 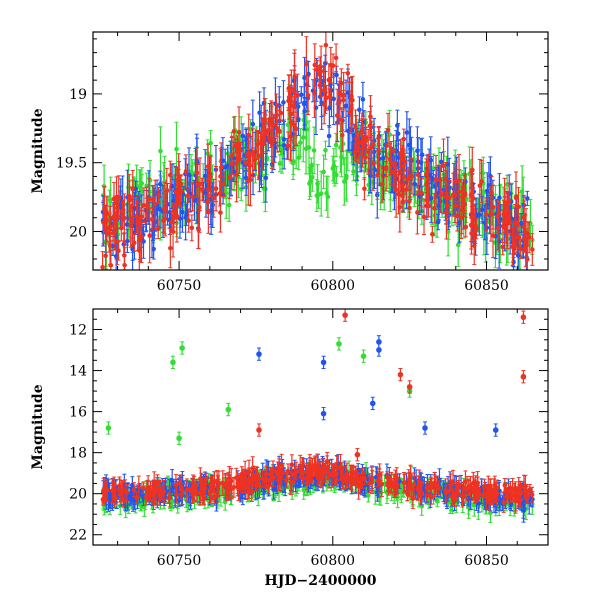 What do you see at coordinates (333, 286) in the screenshot?
I see `x-tick-label: 60800` at bounding box center [333, 286].